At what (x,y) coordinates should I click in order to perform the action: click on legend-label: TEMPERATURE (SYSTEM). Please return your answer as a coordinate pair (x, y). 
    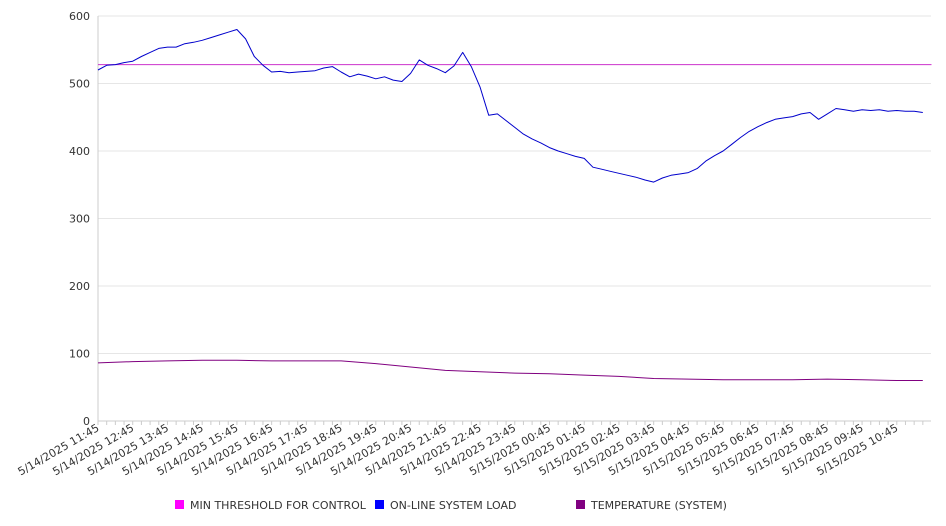
    Looking at the image, I should click on (658, 505).